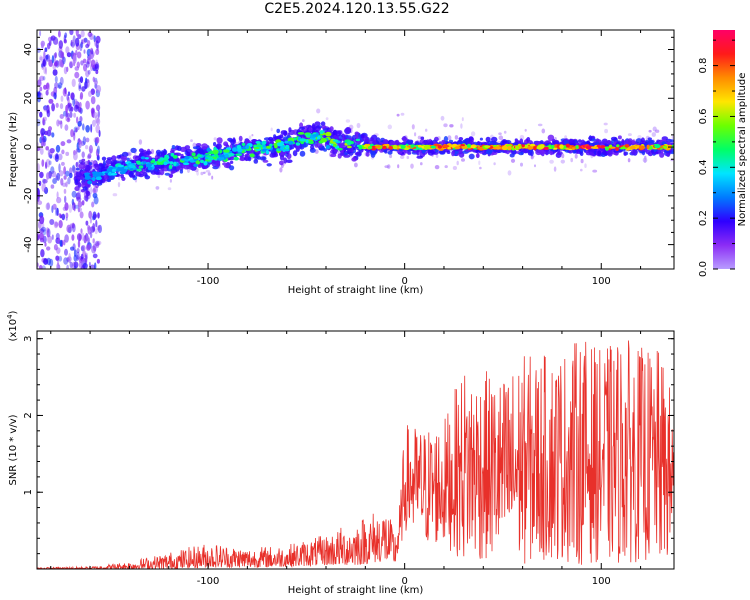 The height and width of the screenshot is (600, 750). Describe the element at coordinates (601, 581) in the screenshot. I see `x-tick-label: 100` at that location.